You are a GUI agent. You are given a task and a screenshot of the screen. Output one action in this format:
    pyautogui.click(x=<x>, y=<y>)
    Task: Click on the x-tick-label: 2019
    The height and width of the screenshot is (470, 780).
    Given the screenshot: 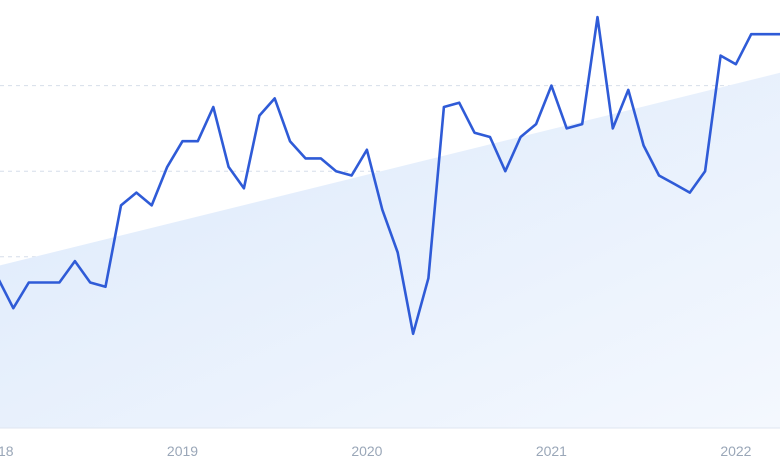 What is the action you would take?
    pyautogui.click(x=182, y=451)
    